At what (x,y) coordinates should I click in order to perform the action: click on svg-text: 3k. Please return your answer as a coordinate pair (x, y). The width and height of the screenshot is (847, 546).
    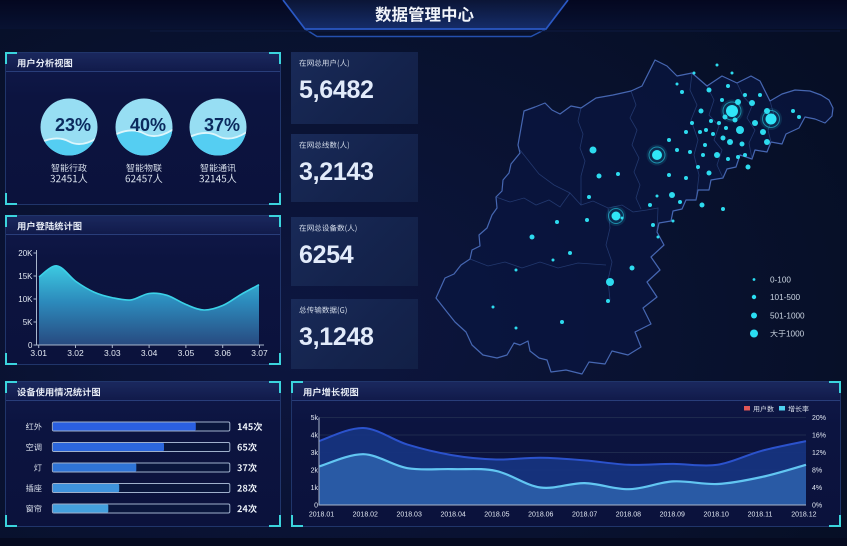
    Looking at the image, I should click on (315, 453).